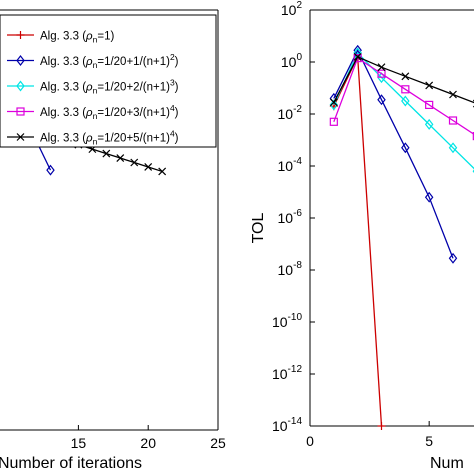 The width and height of the screenshot is (474, 474). I want to click on left-x-tick-label: 25, so click(218, 443).